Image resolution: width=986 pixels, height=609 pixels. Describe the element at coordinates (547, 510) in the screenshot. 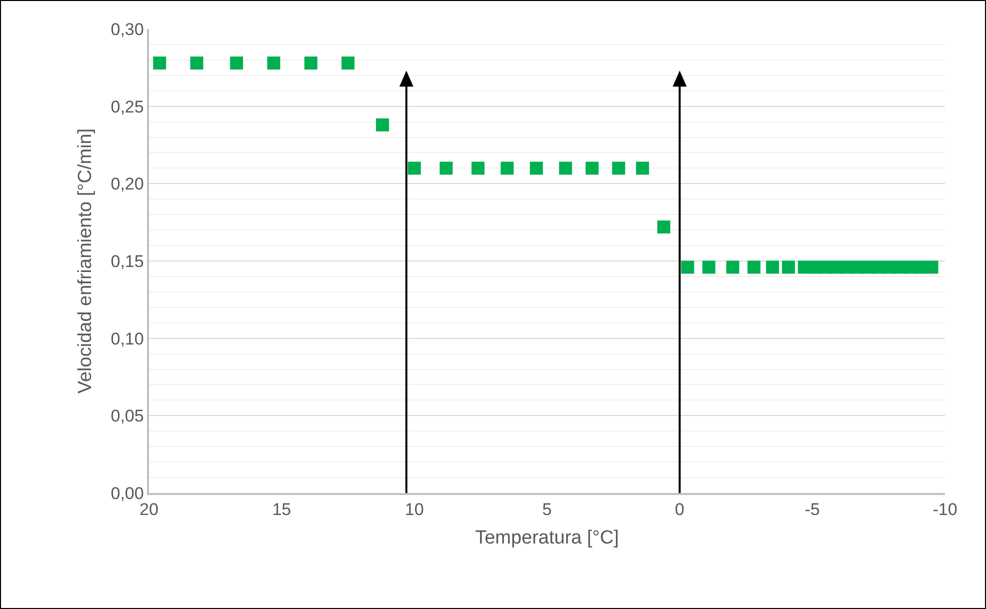

I see `x-tick-label: 5` at that location.